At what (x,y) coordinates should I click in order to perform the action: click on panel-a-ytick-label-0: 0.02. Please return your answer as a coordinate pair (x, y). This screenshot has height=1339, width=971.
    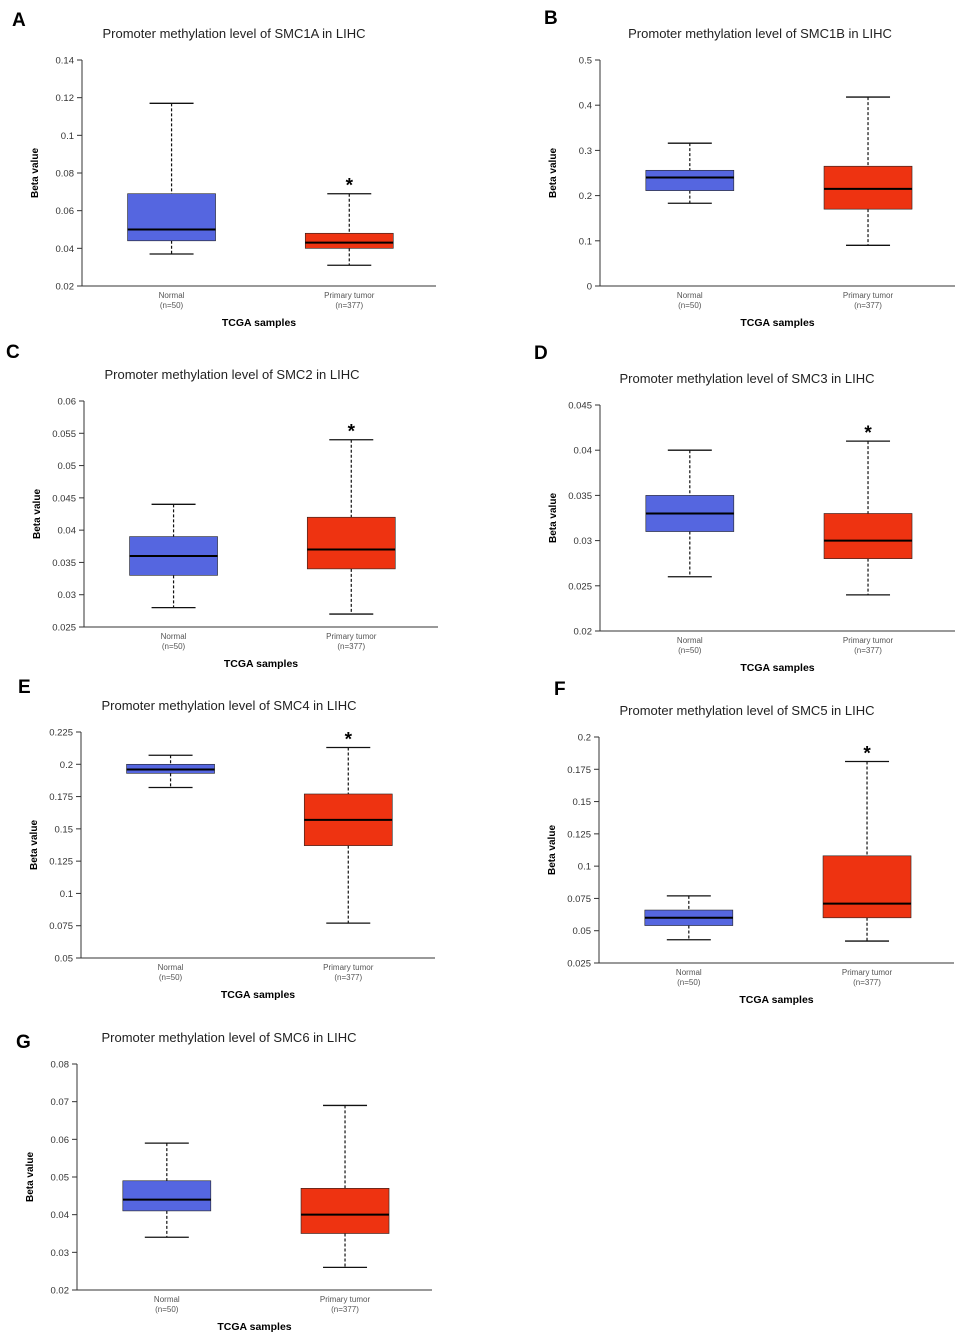
    Looking at the image, I should click on (65, 287).